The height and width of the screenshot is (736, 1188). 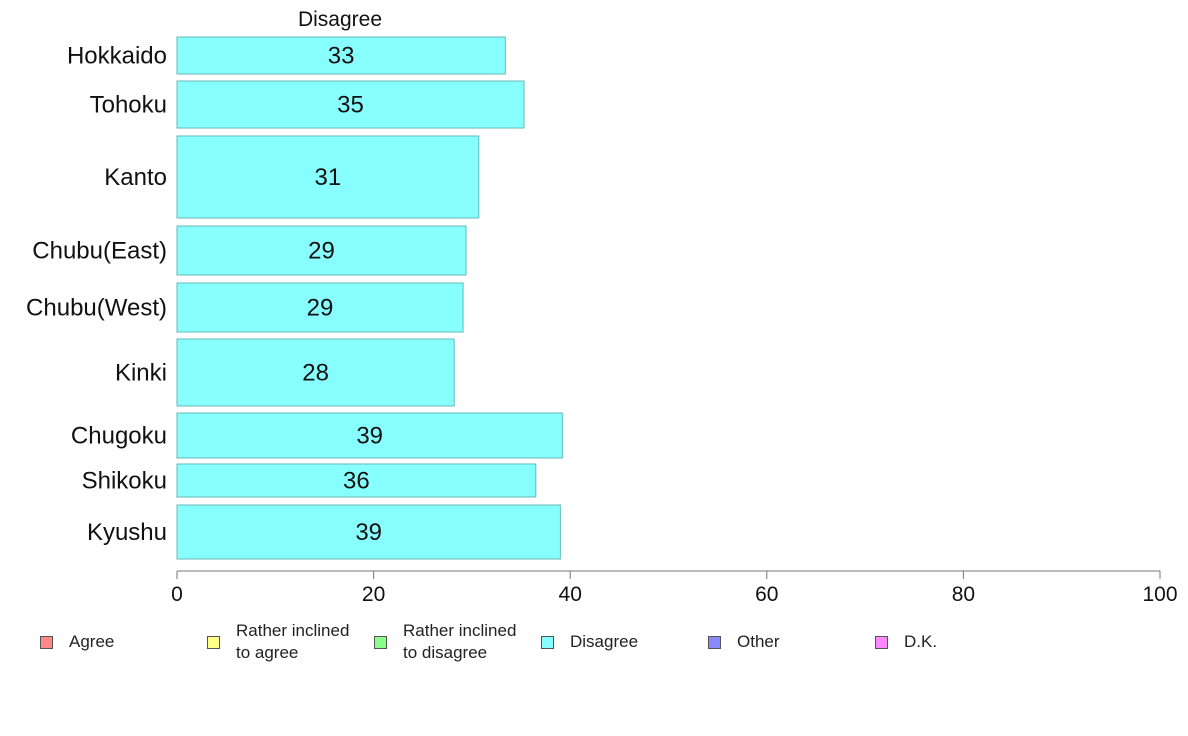 I want to click on legend-item: Other, so click(x=744, y=642).